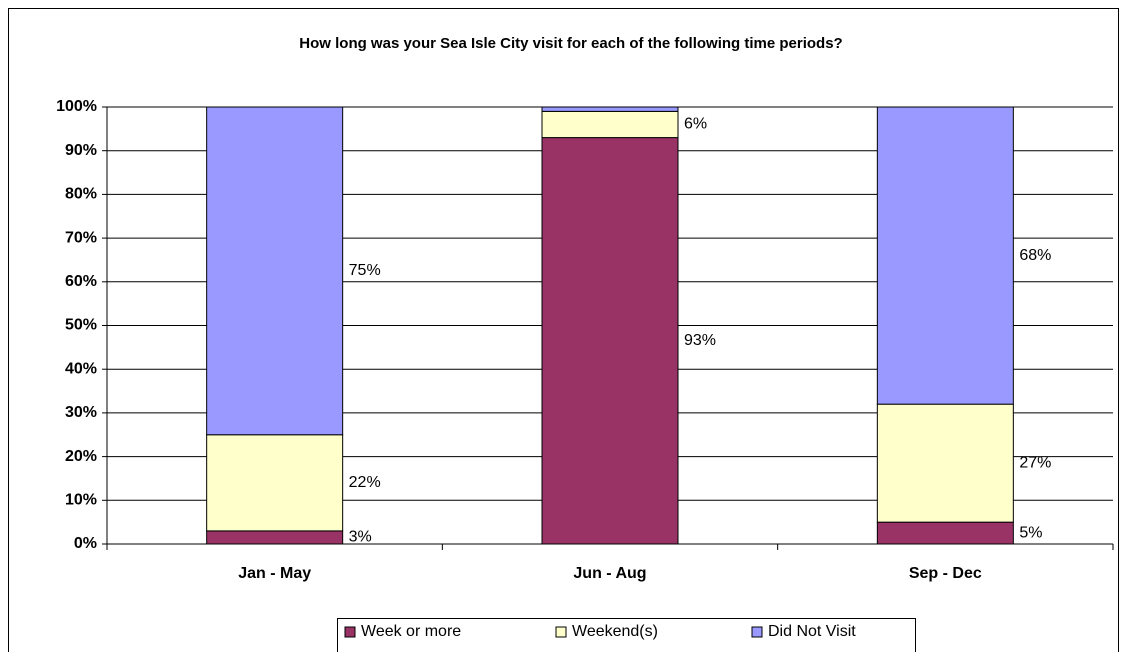  I want to click on legend-box, so click(626, 635).